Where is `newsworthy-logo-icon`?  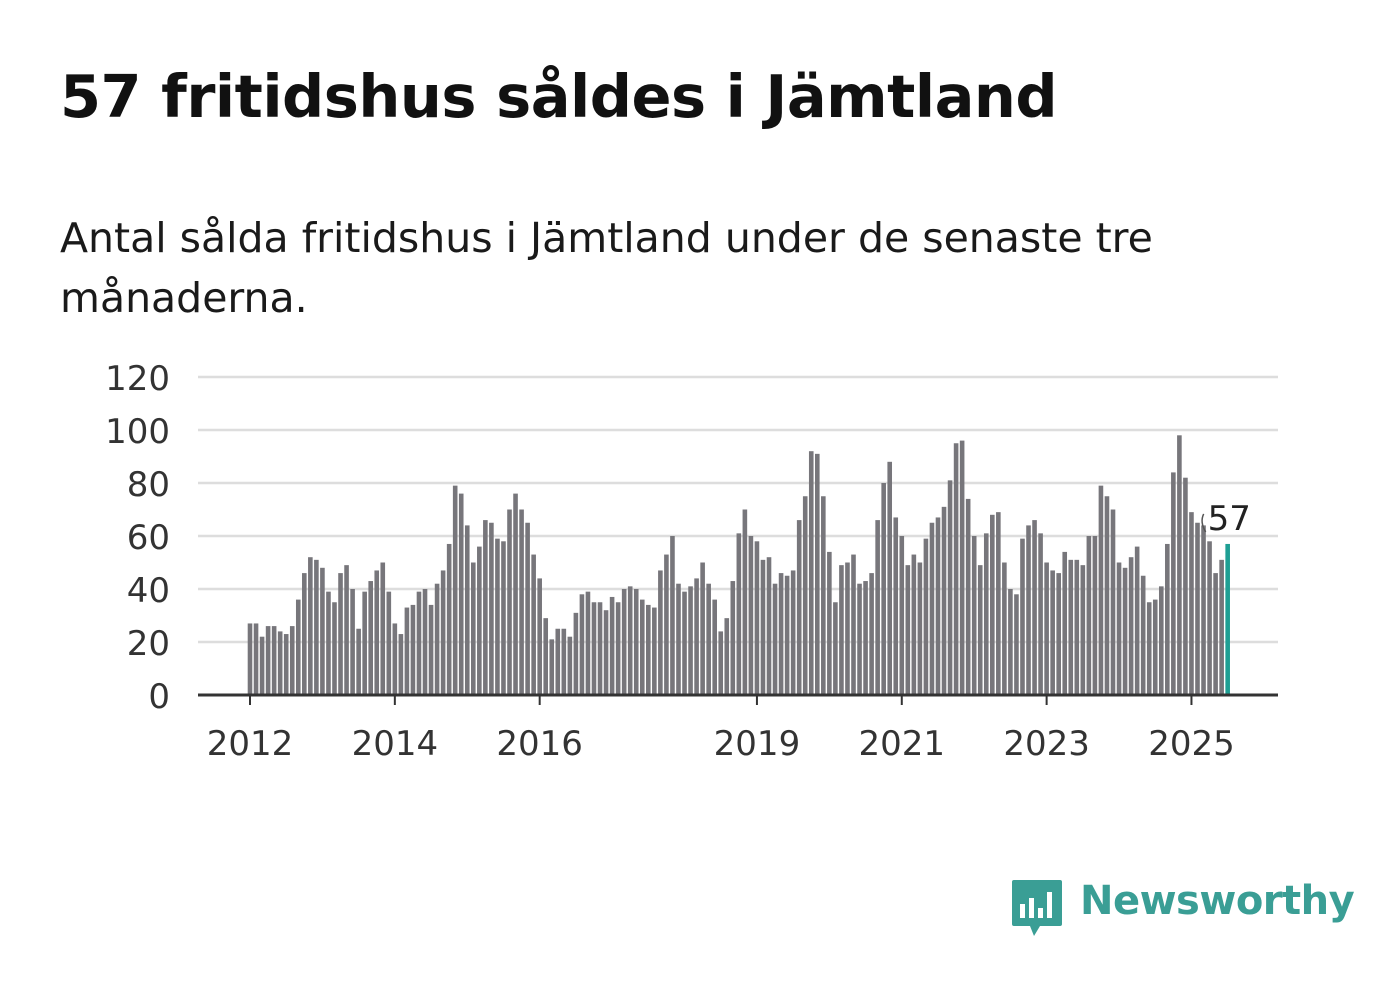
newsworthy-logo-icon is located at coordinates (1037, 908).